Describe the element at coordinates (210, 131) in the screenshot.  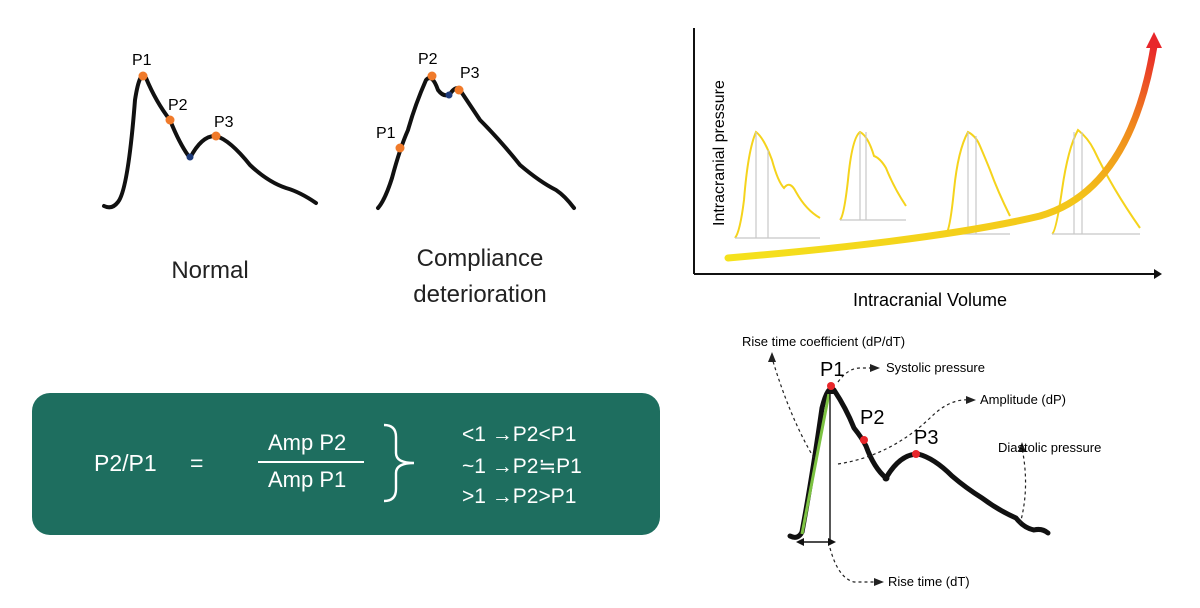
I see `normal-waveform: P1 P2 P3` at that location.